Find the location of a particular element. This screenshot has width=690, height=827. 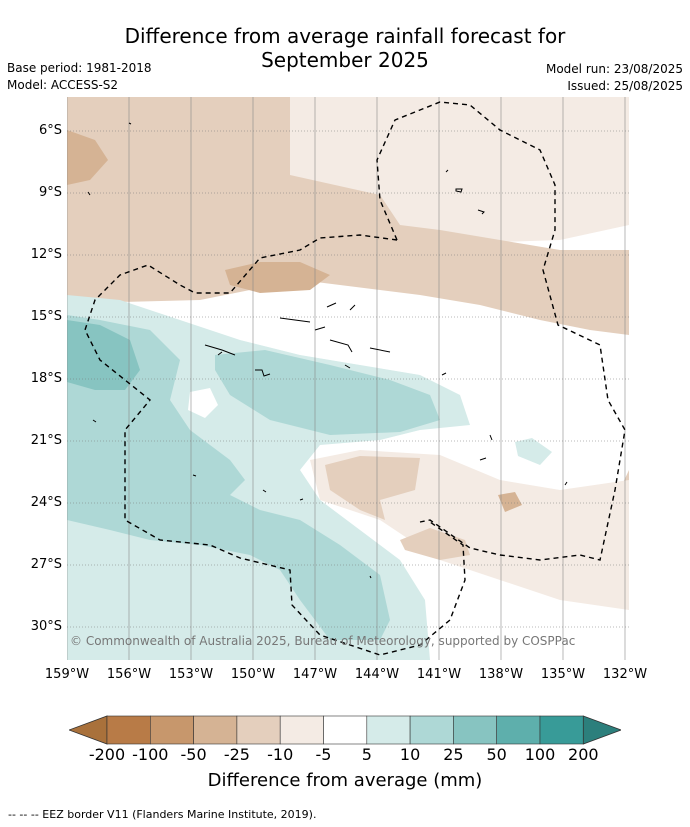

model-text: Model: ACCESS-S2 is located at coordinates (63, 85).